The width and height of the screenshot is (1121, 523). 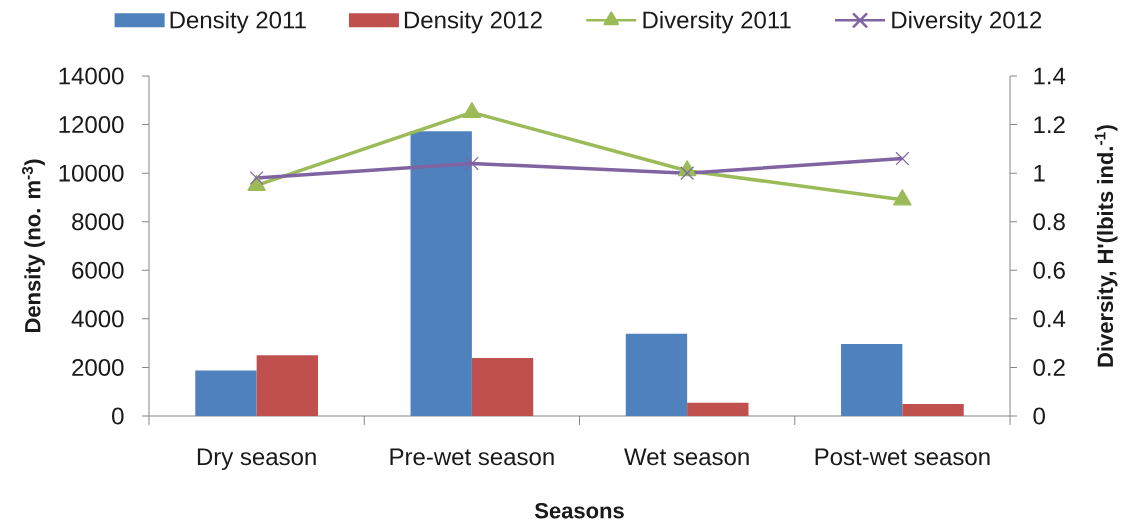 I want to click on x-tick-label: Wet season, so click(x=686, y=457).